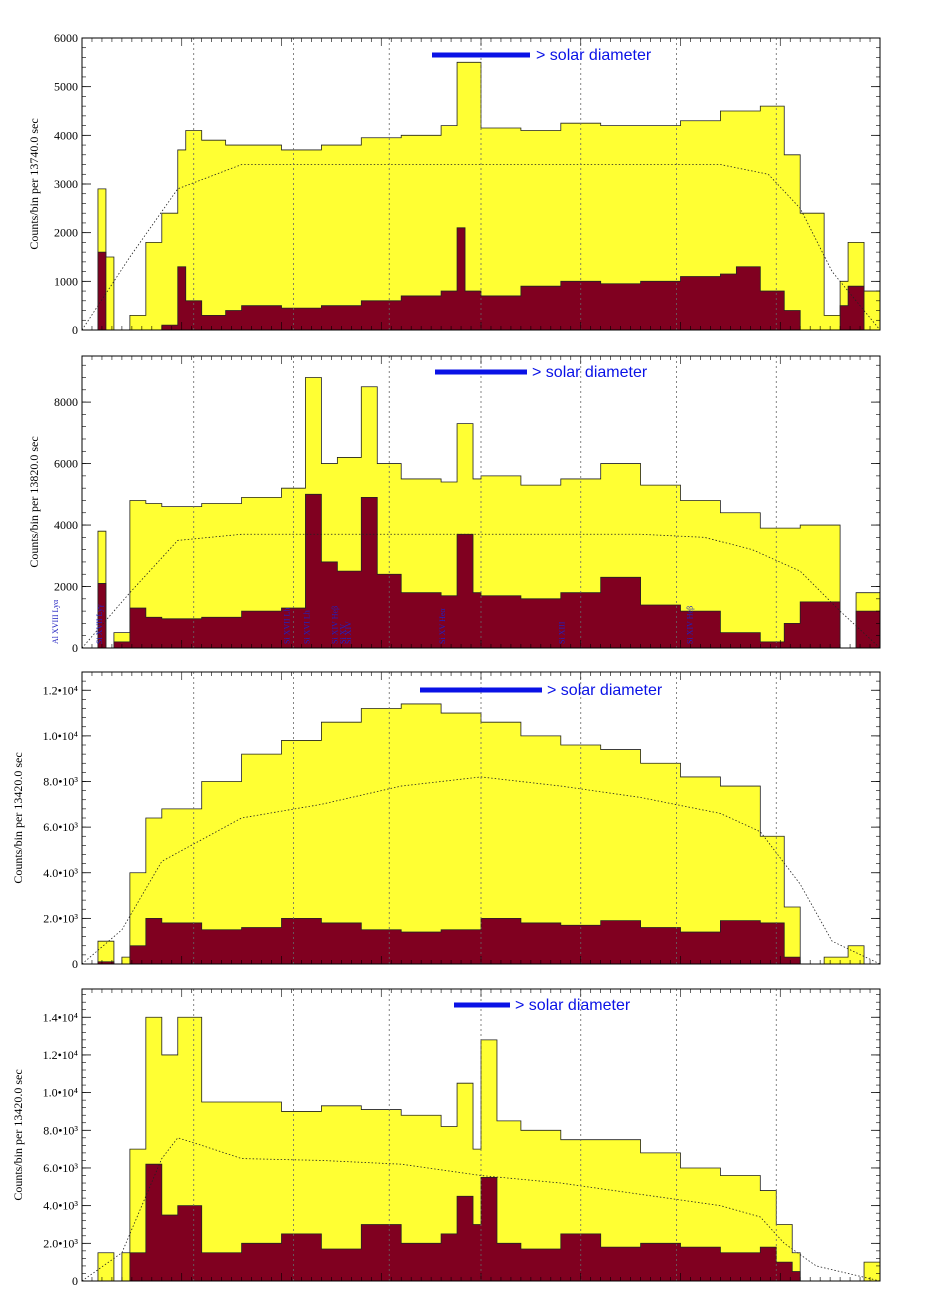  What do you see at coordinates (34, 501) in the screenshot?
I see `y-axis-label: Counts/bin per 13820.0 sec` at bounding box center [34, 501].